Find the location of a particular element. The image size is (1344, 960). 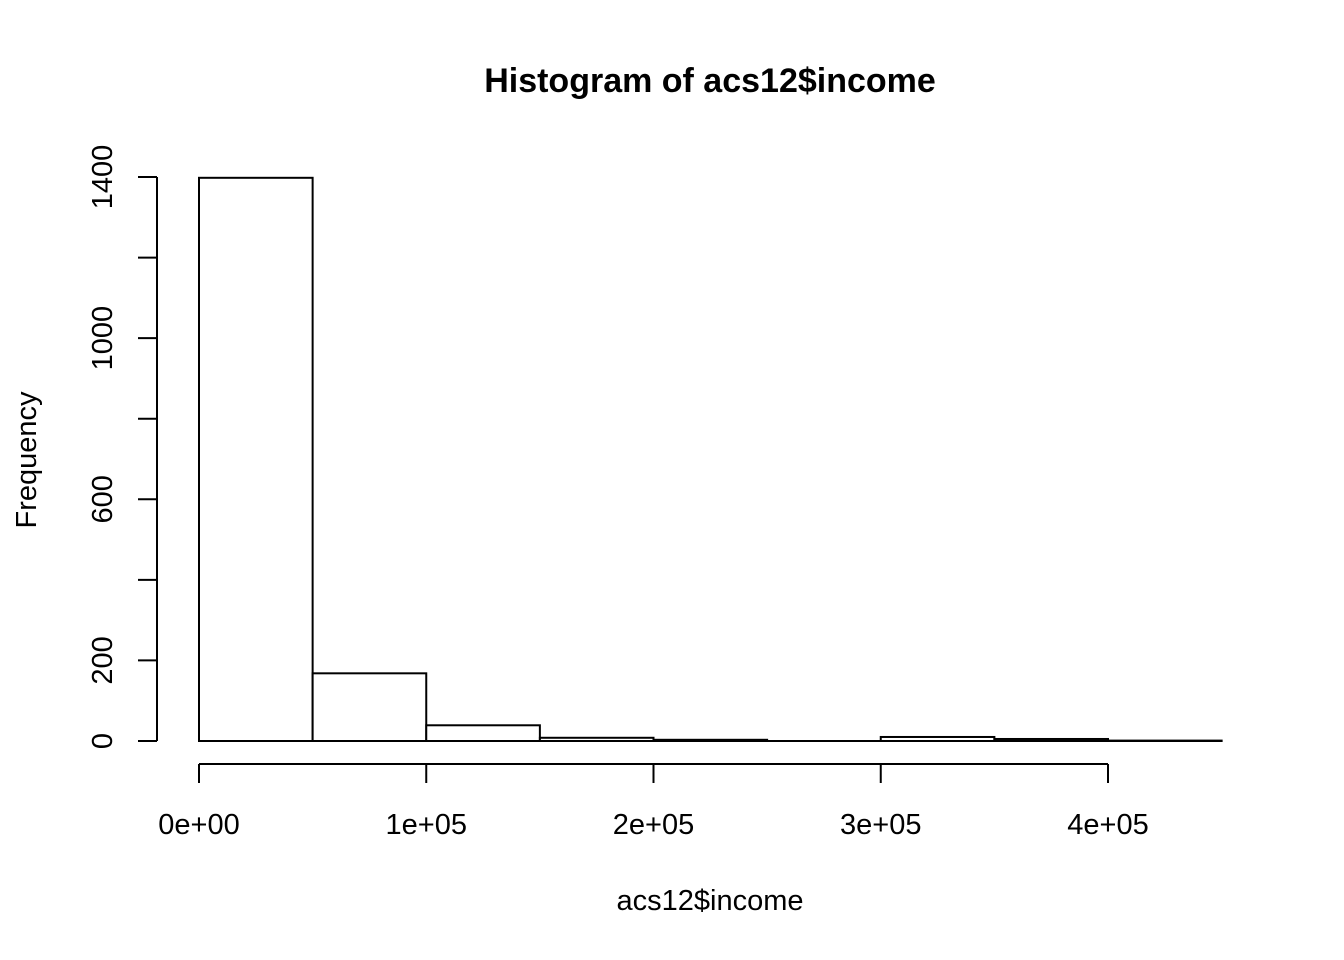

y-tick-label-5: 1000 is located at coordinates (103, 338).